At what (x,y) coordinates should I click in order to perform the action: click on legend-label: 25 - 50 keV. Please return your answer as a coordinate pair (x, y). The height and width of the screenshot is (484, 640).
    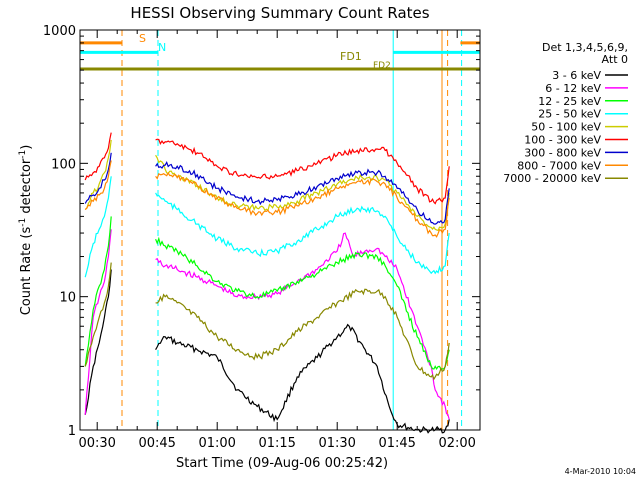
    Looking at the image, I should click on (569, 114).